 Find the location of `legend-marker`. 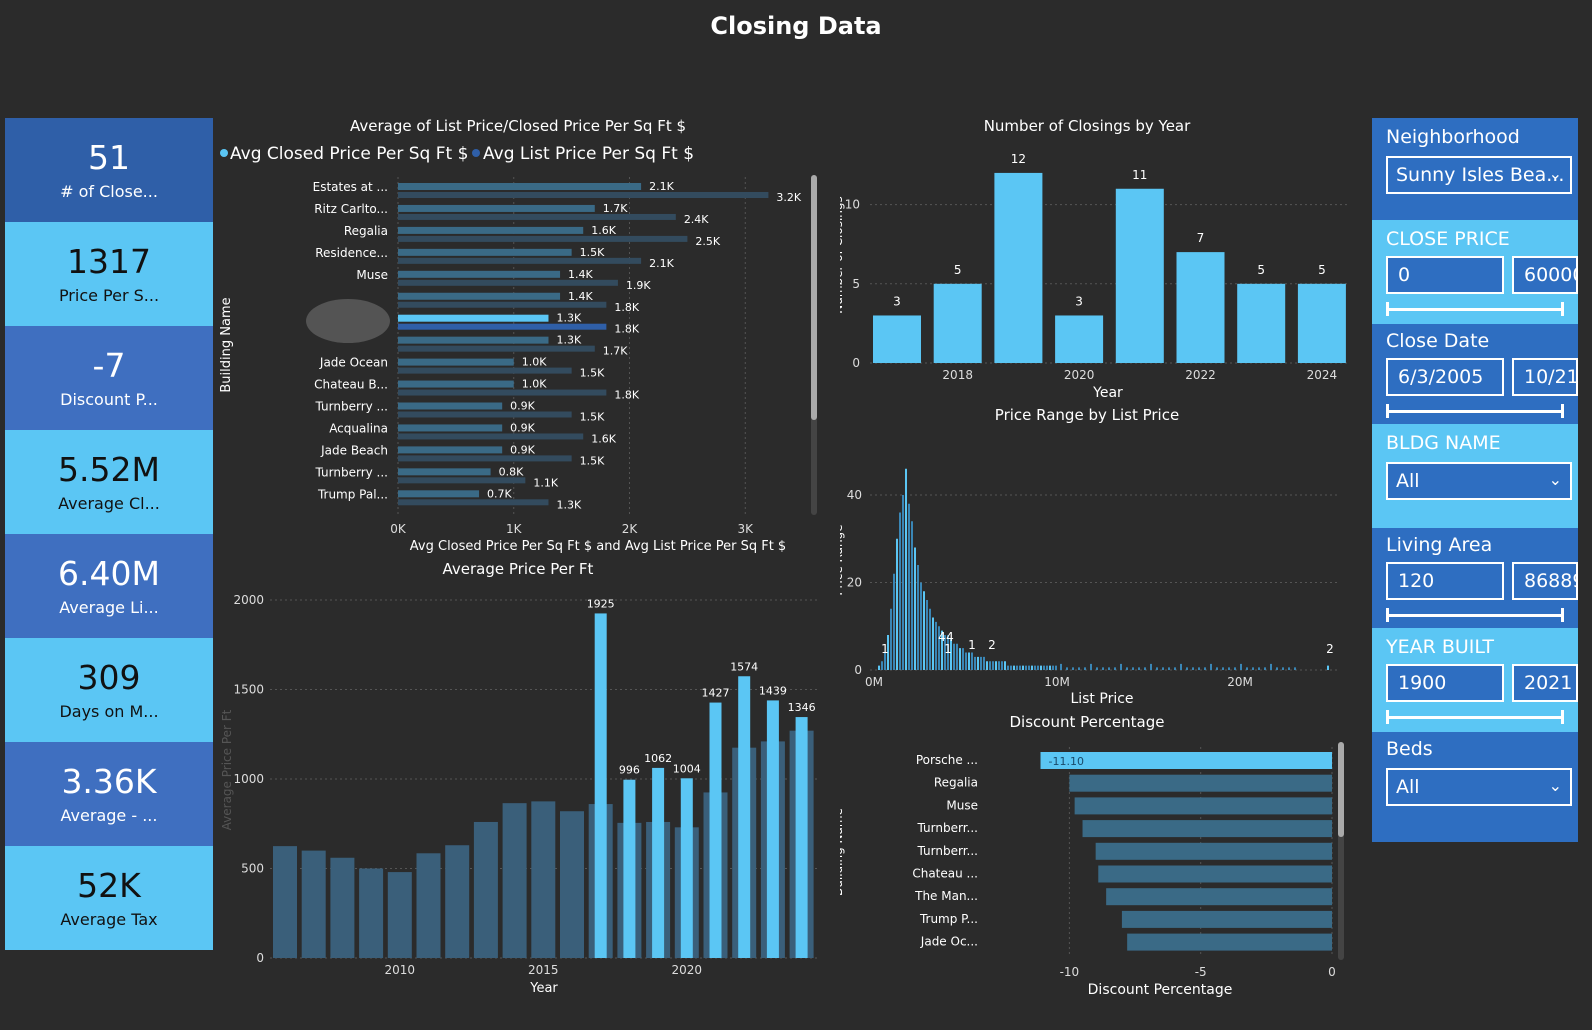

legend-marker is located at coordinates (224, 153).